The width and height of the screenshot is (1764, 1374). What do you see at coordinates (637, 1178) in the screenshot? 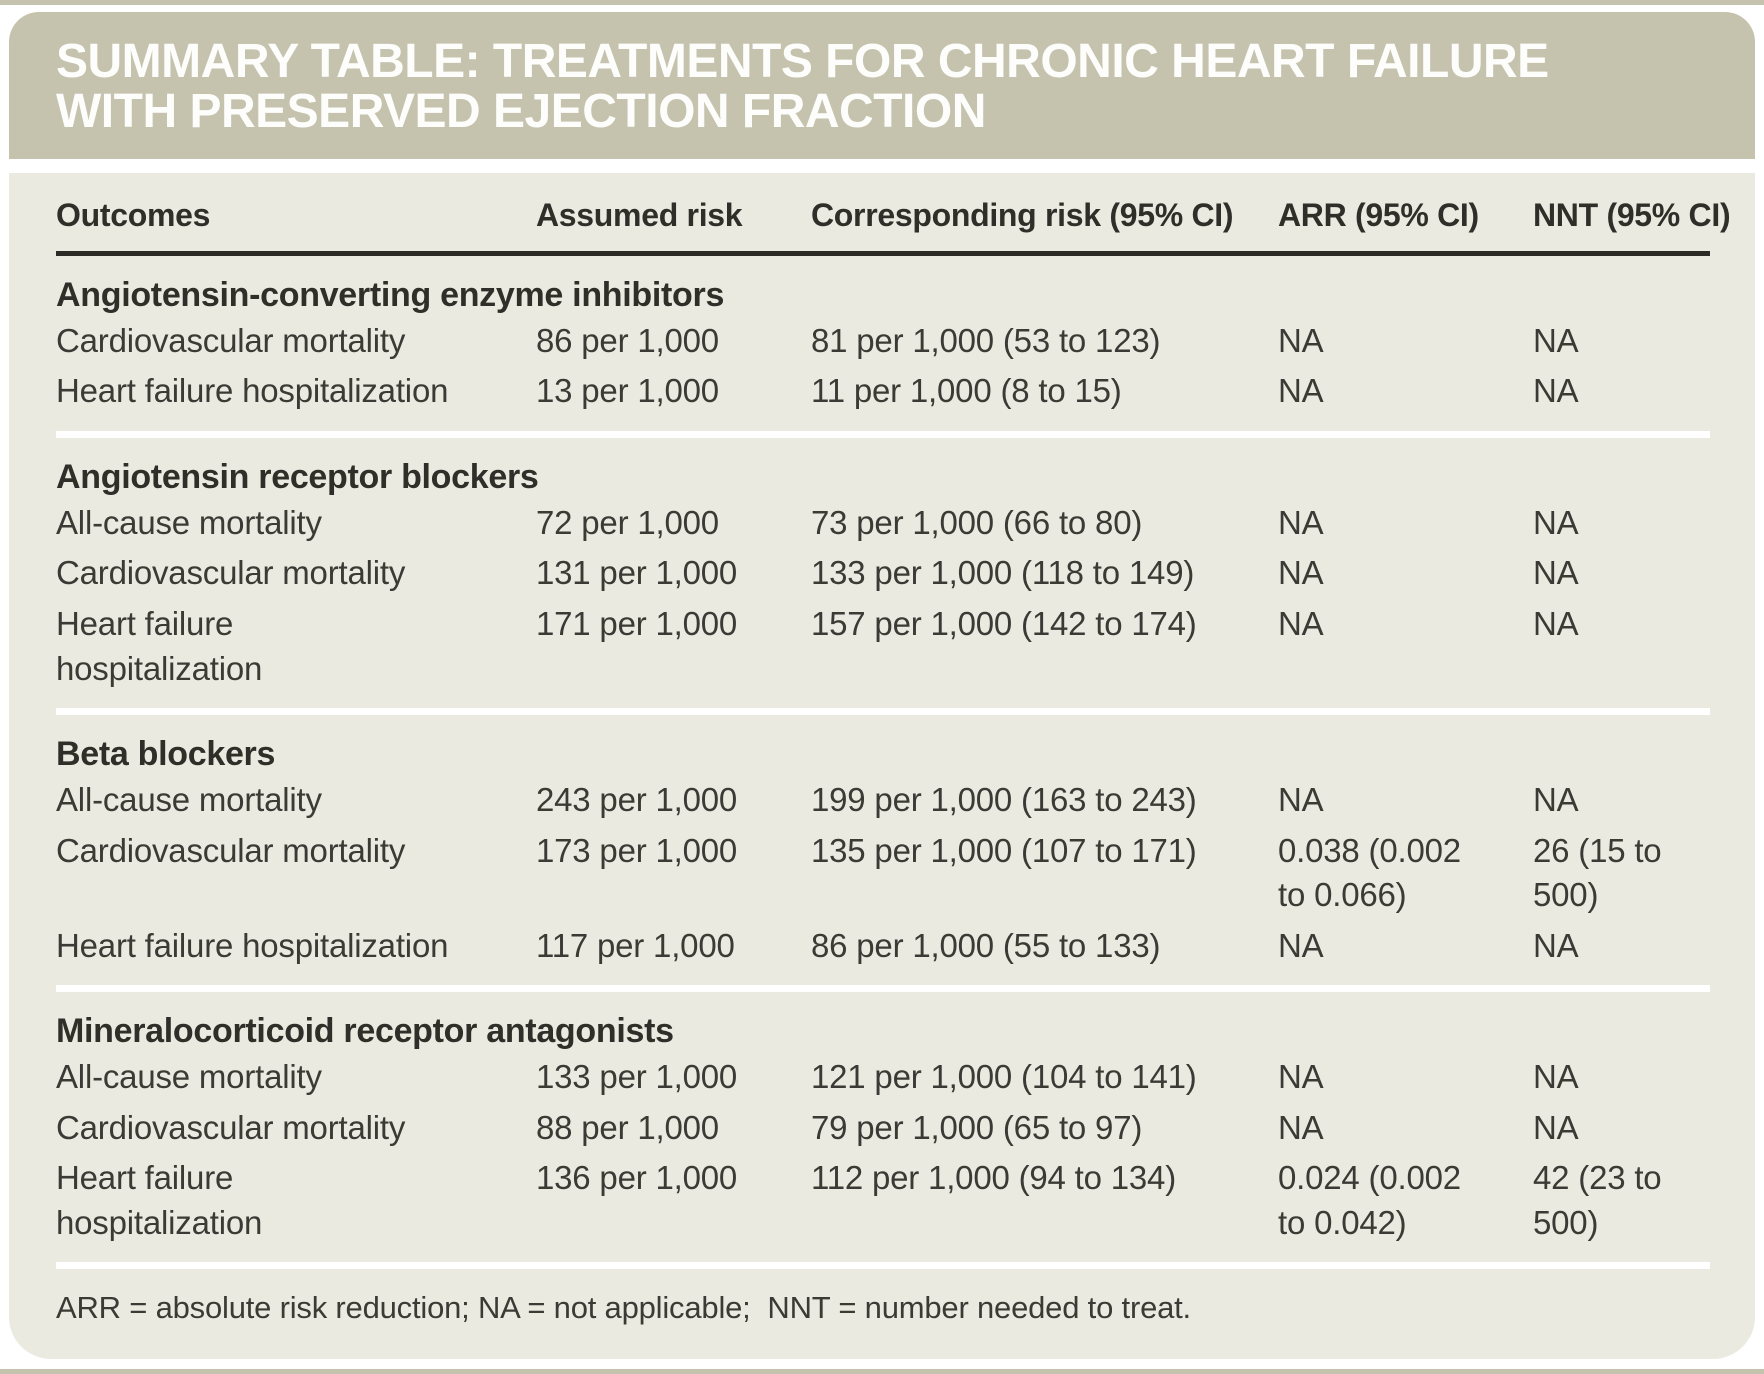
I see `cell-assumed-risk: 136 per 1,000` at bounding box center [637, 1178].